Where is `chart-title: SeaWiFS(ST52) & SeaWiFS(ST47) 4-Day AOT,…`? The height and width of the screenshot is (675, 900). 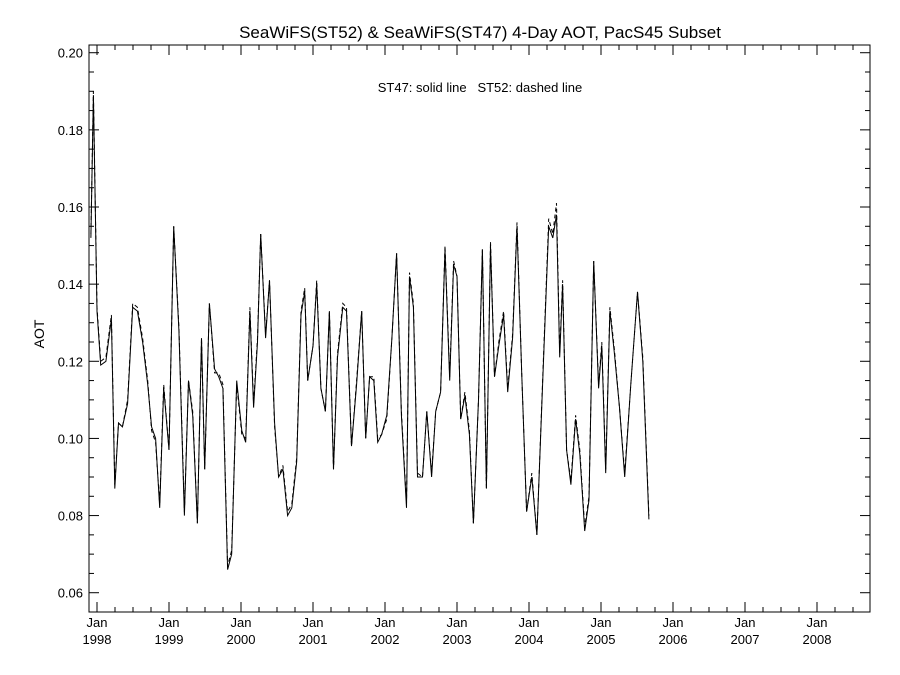
chart-title: SeaWiFS(ST52) & SeaWiFS(ST47) 4-Day AOT,… is located at coordinates (480, 32).